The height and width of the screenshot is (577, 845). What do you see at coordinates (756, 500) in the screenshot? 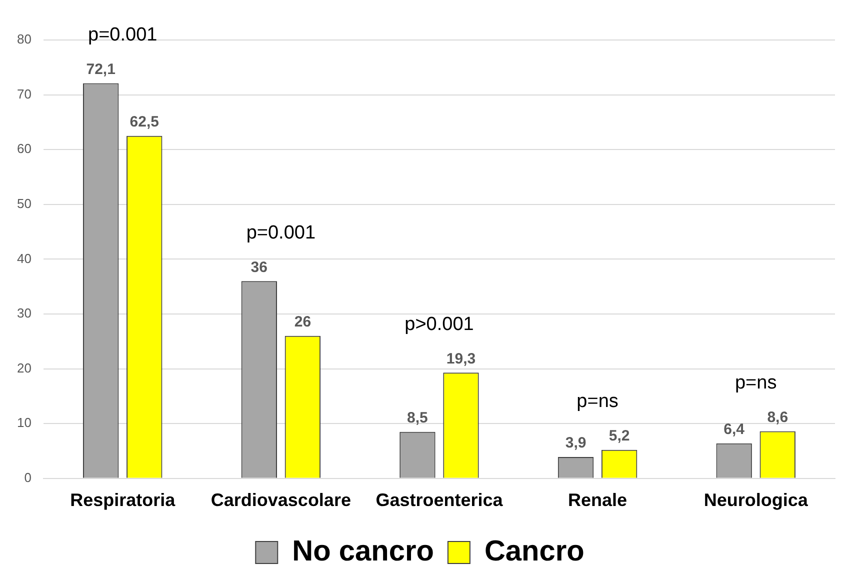
I see `x-tick-label: Neurologica` at bounding box center [756, 500].